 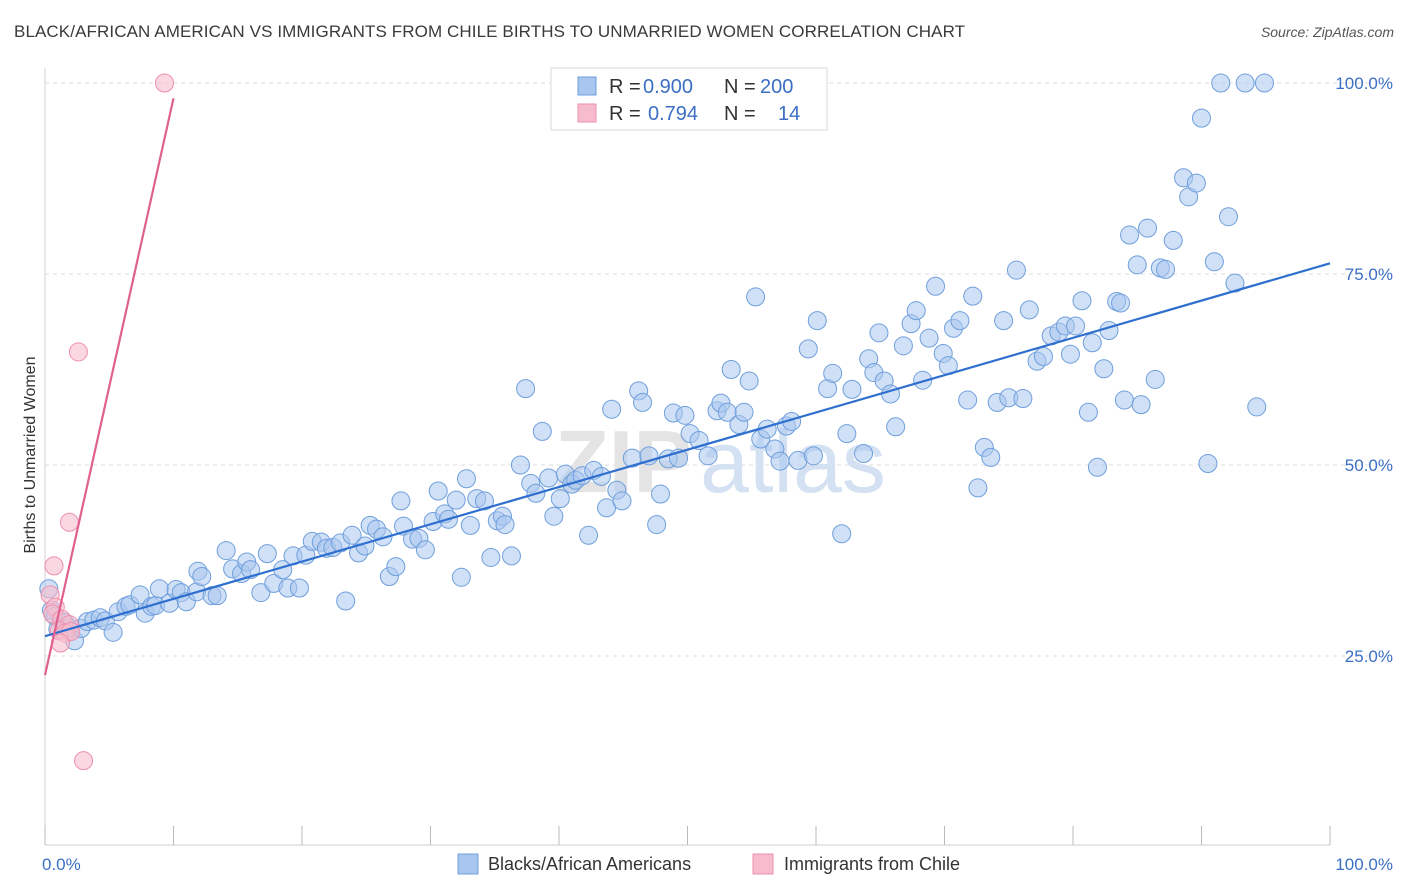 I want to click on correlation-legend: R = 0.900 N = 200 R = 0.794 N = 14, so click(x=689, y=99).